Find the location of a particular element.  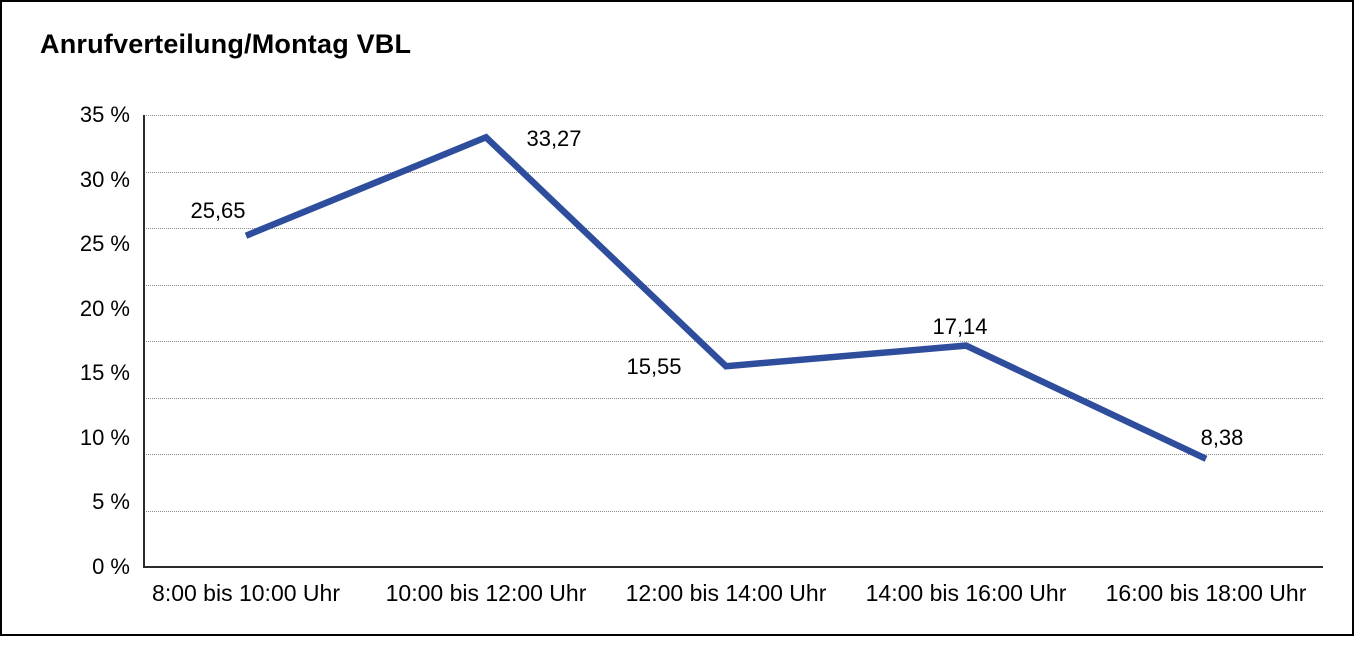

data-value-label: 8,38 is located at coordinates (1222, 437).